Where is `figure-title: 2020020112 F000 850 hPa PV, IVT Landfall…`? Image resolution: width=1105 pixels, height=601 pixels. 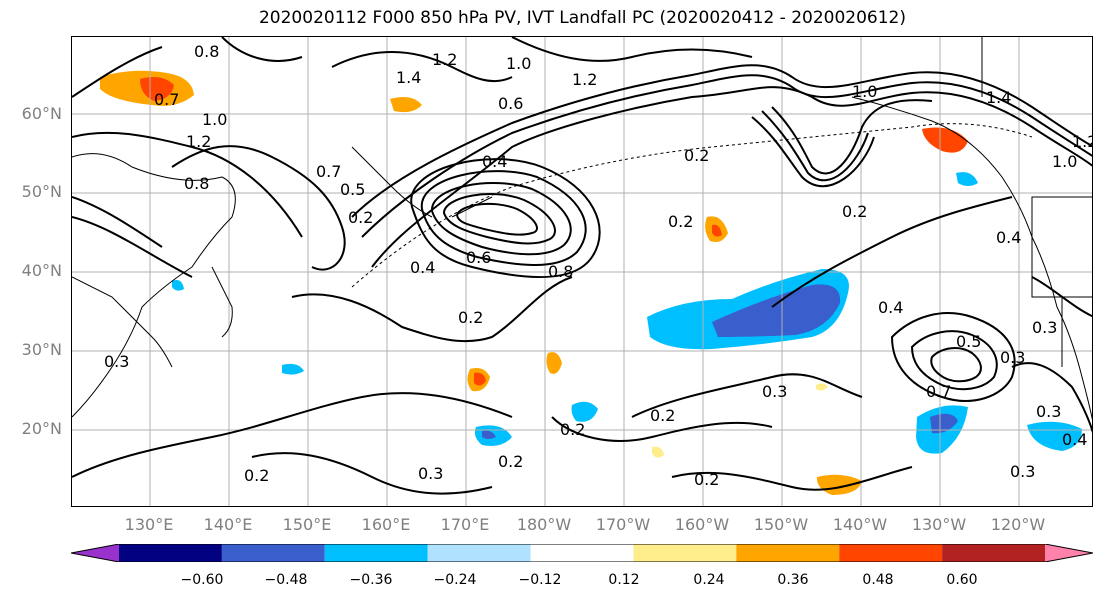
figure-title: 2020020112 F000 850 hPa PV, IVT Landfall… is located at coordinates (582, 18).